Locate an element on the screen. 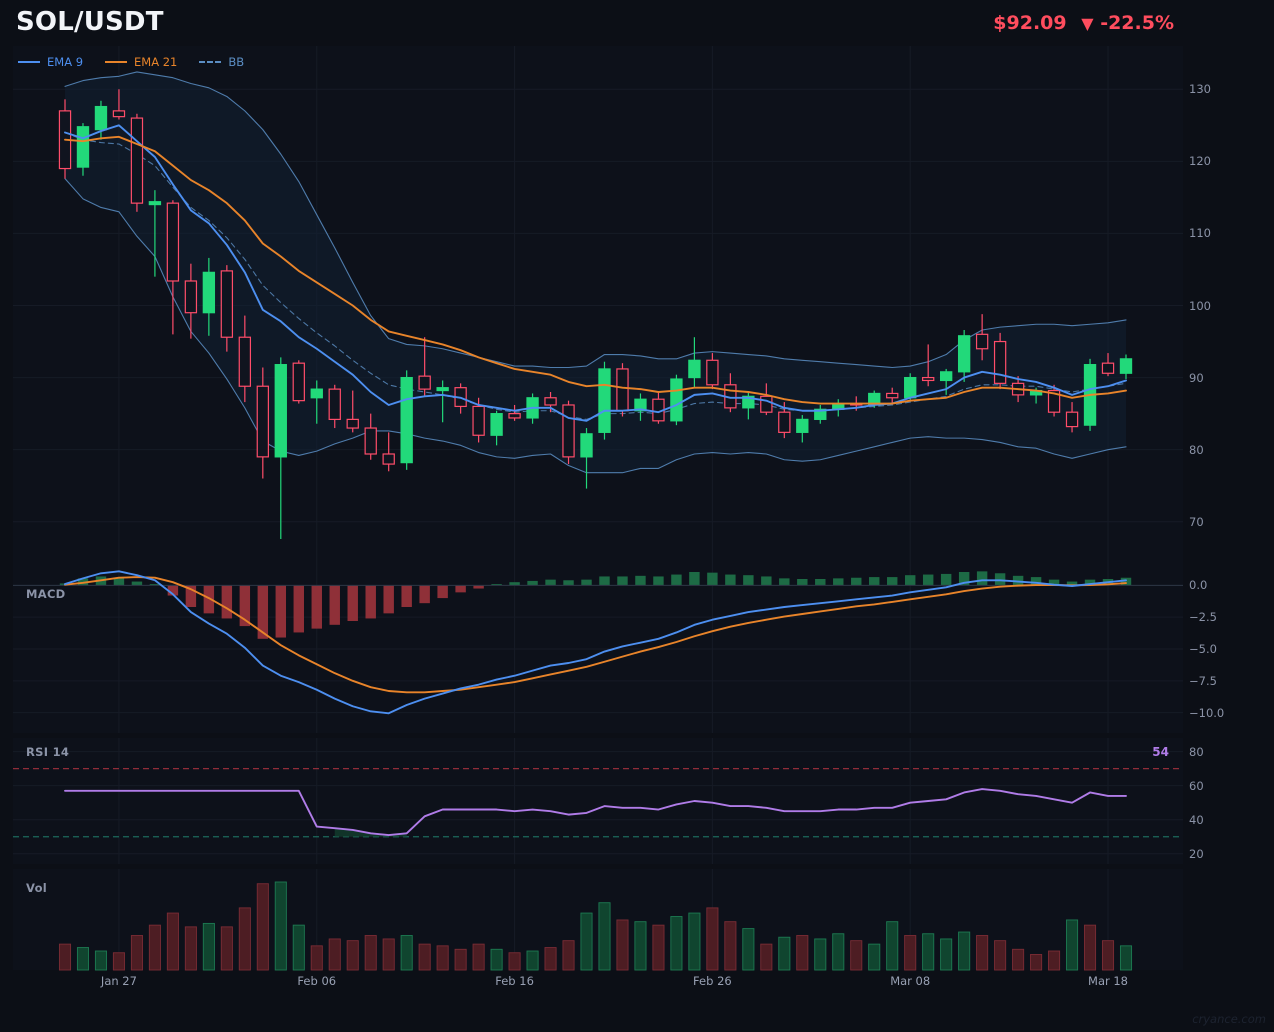 This screenshot has width=1274, height=1032. x-axis-tick-3: Feb 26 is located at coordinates (712, 981).